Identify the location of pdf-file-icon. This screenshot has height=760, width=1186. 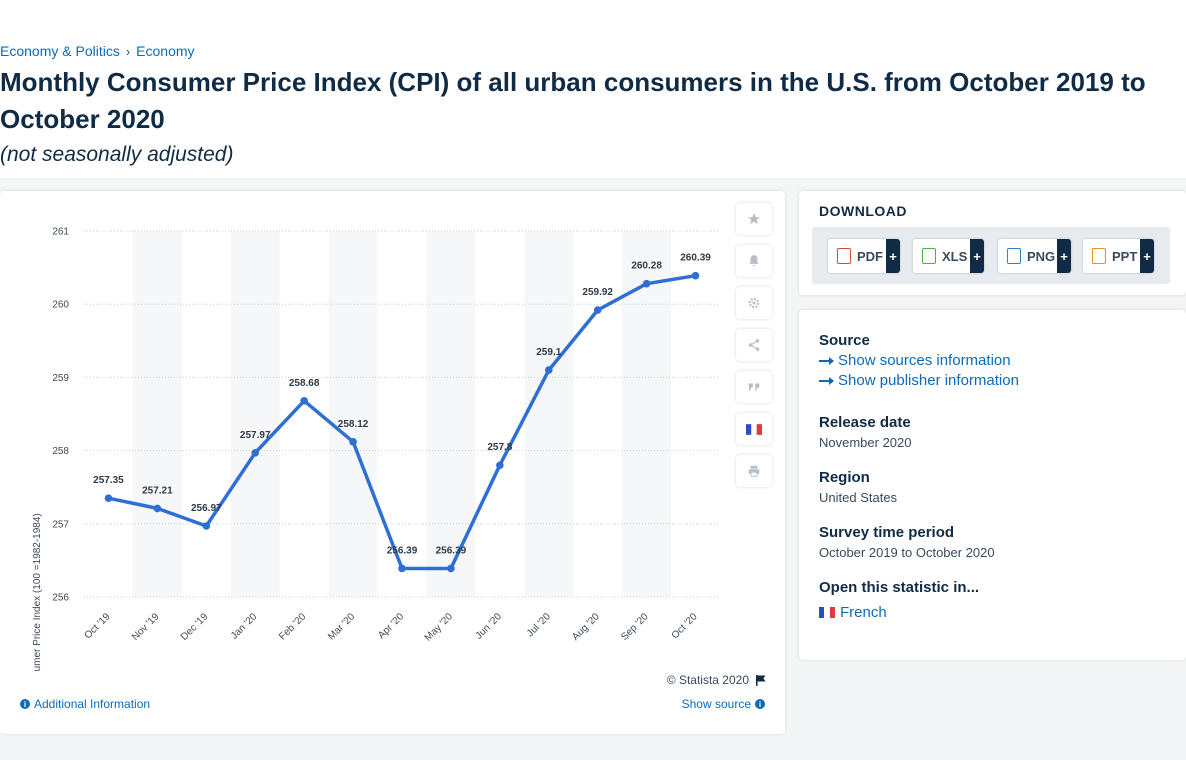
(844, 256).